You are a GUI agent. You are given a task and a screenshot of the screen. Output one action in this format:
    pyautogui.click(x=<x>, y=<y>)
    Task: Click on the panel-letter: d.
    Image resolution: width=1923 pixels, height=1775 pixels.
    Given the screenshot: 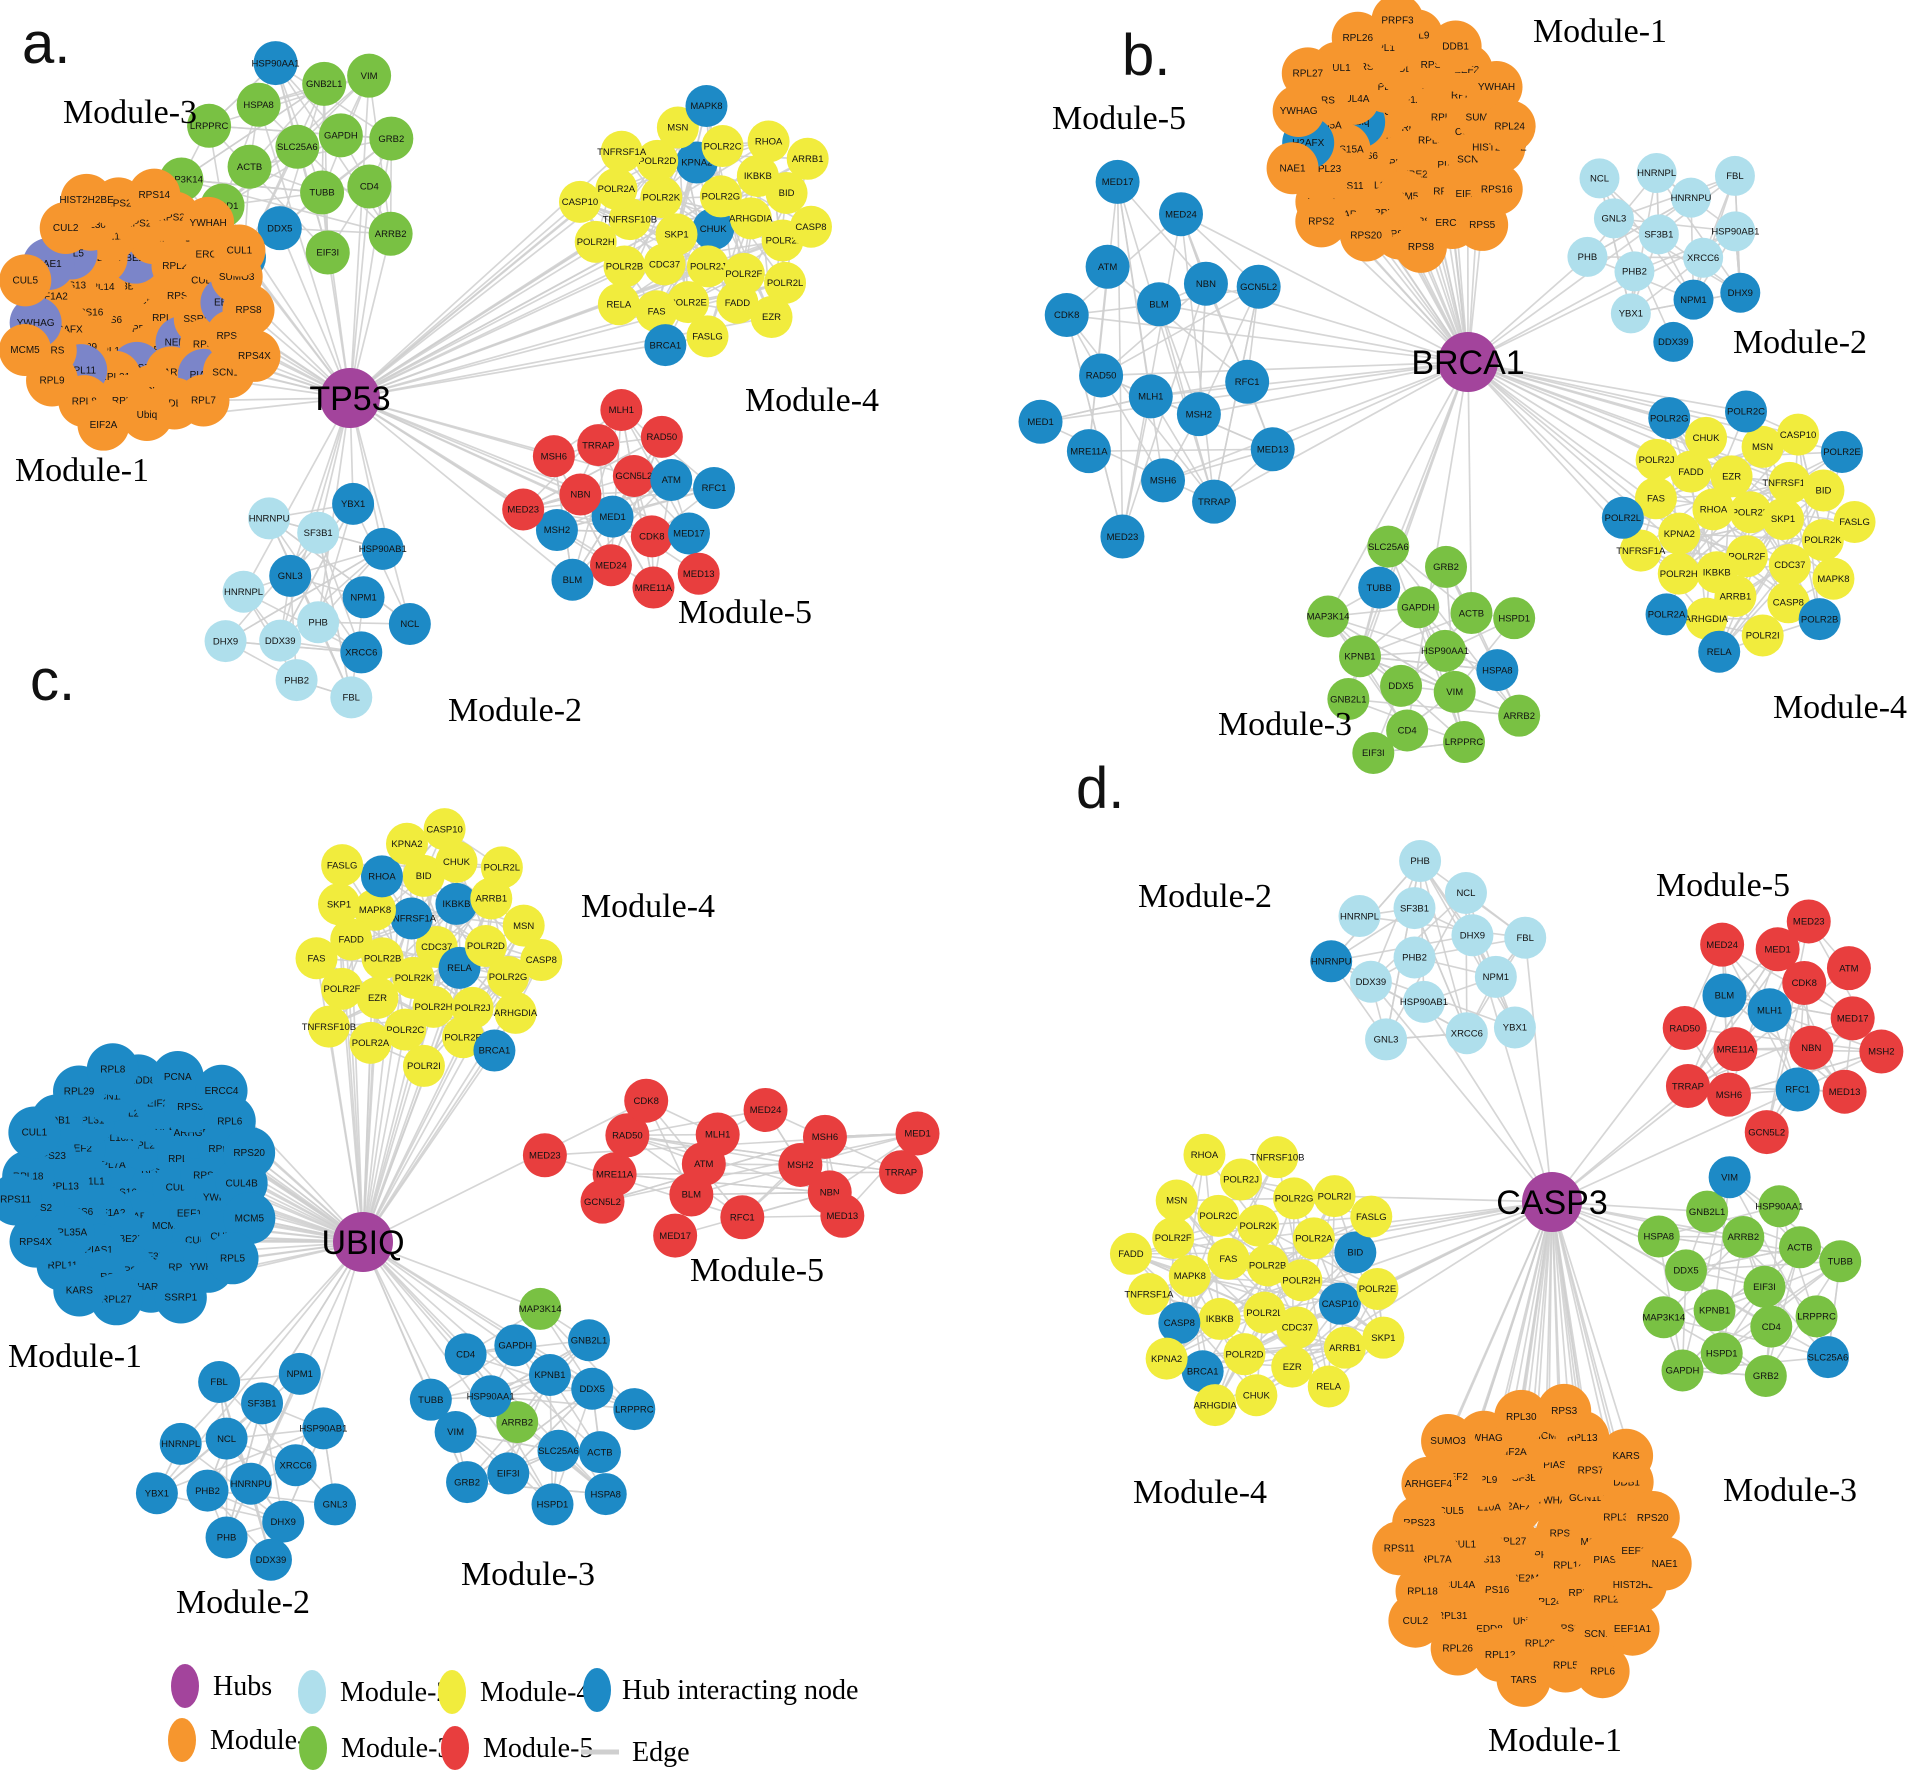 What is the action you would take?
    pyautogui.click(x=1100, y=788)
    